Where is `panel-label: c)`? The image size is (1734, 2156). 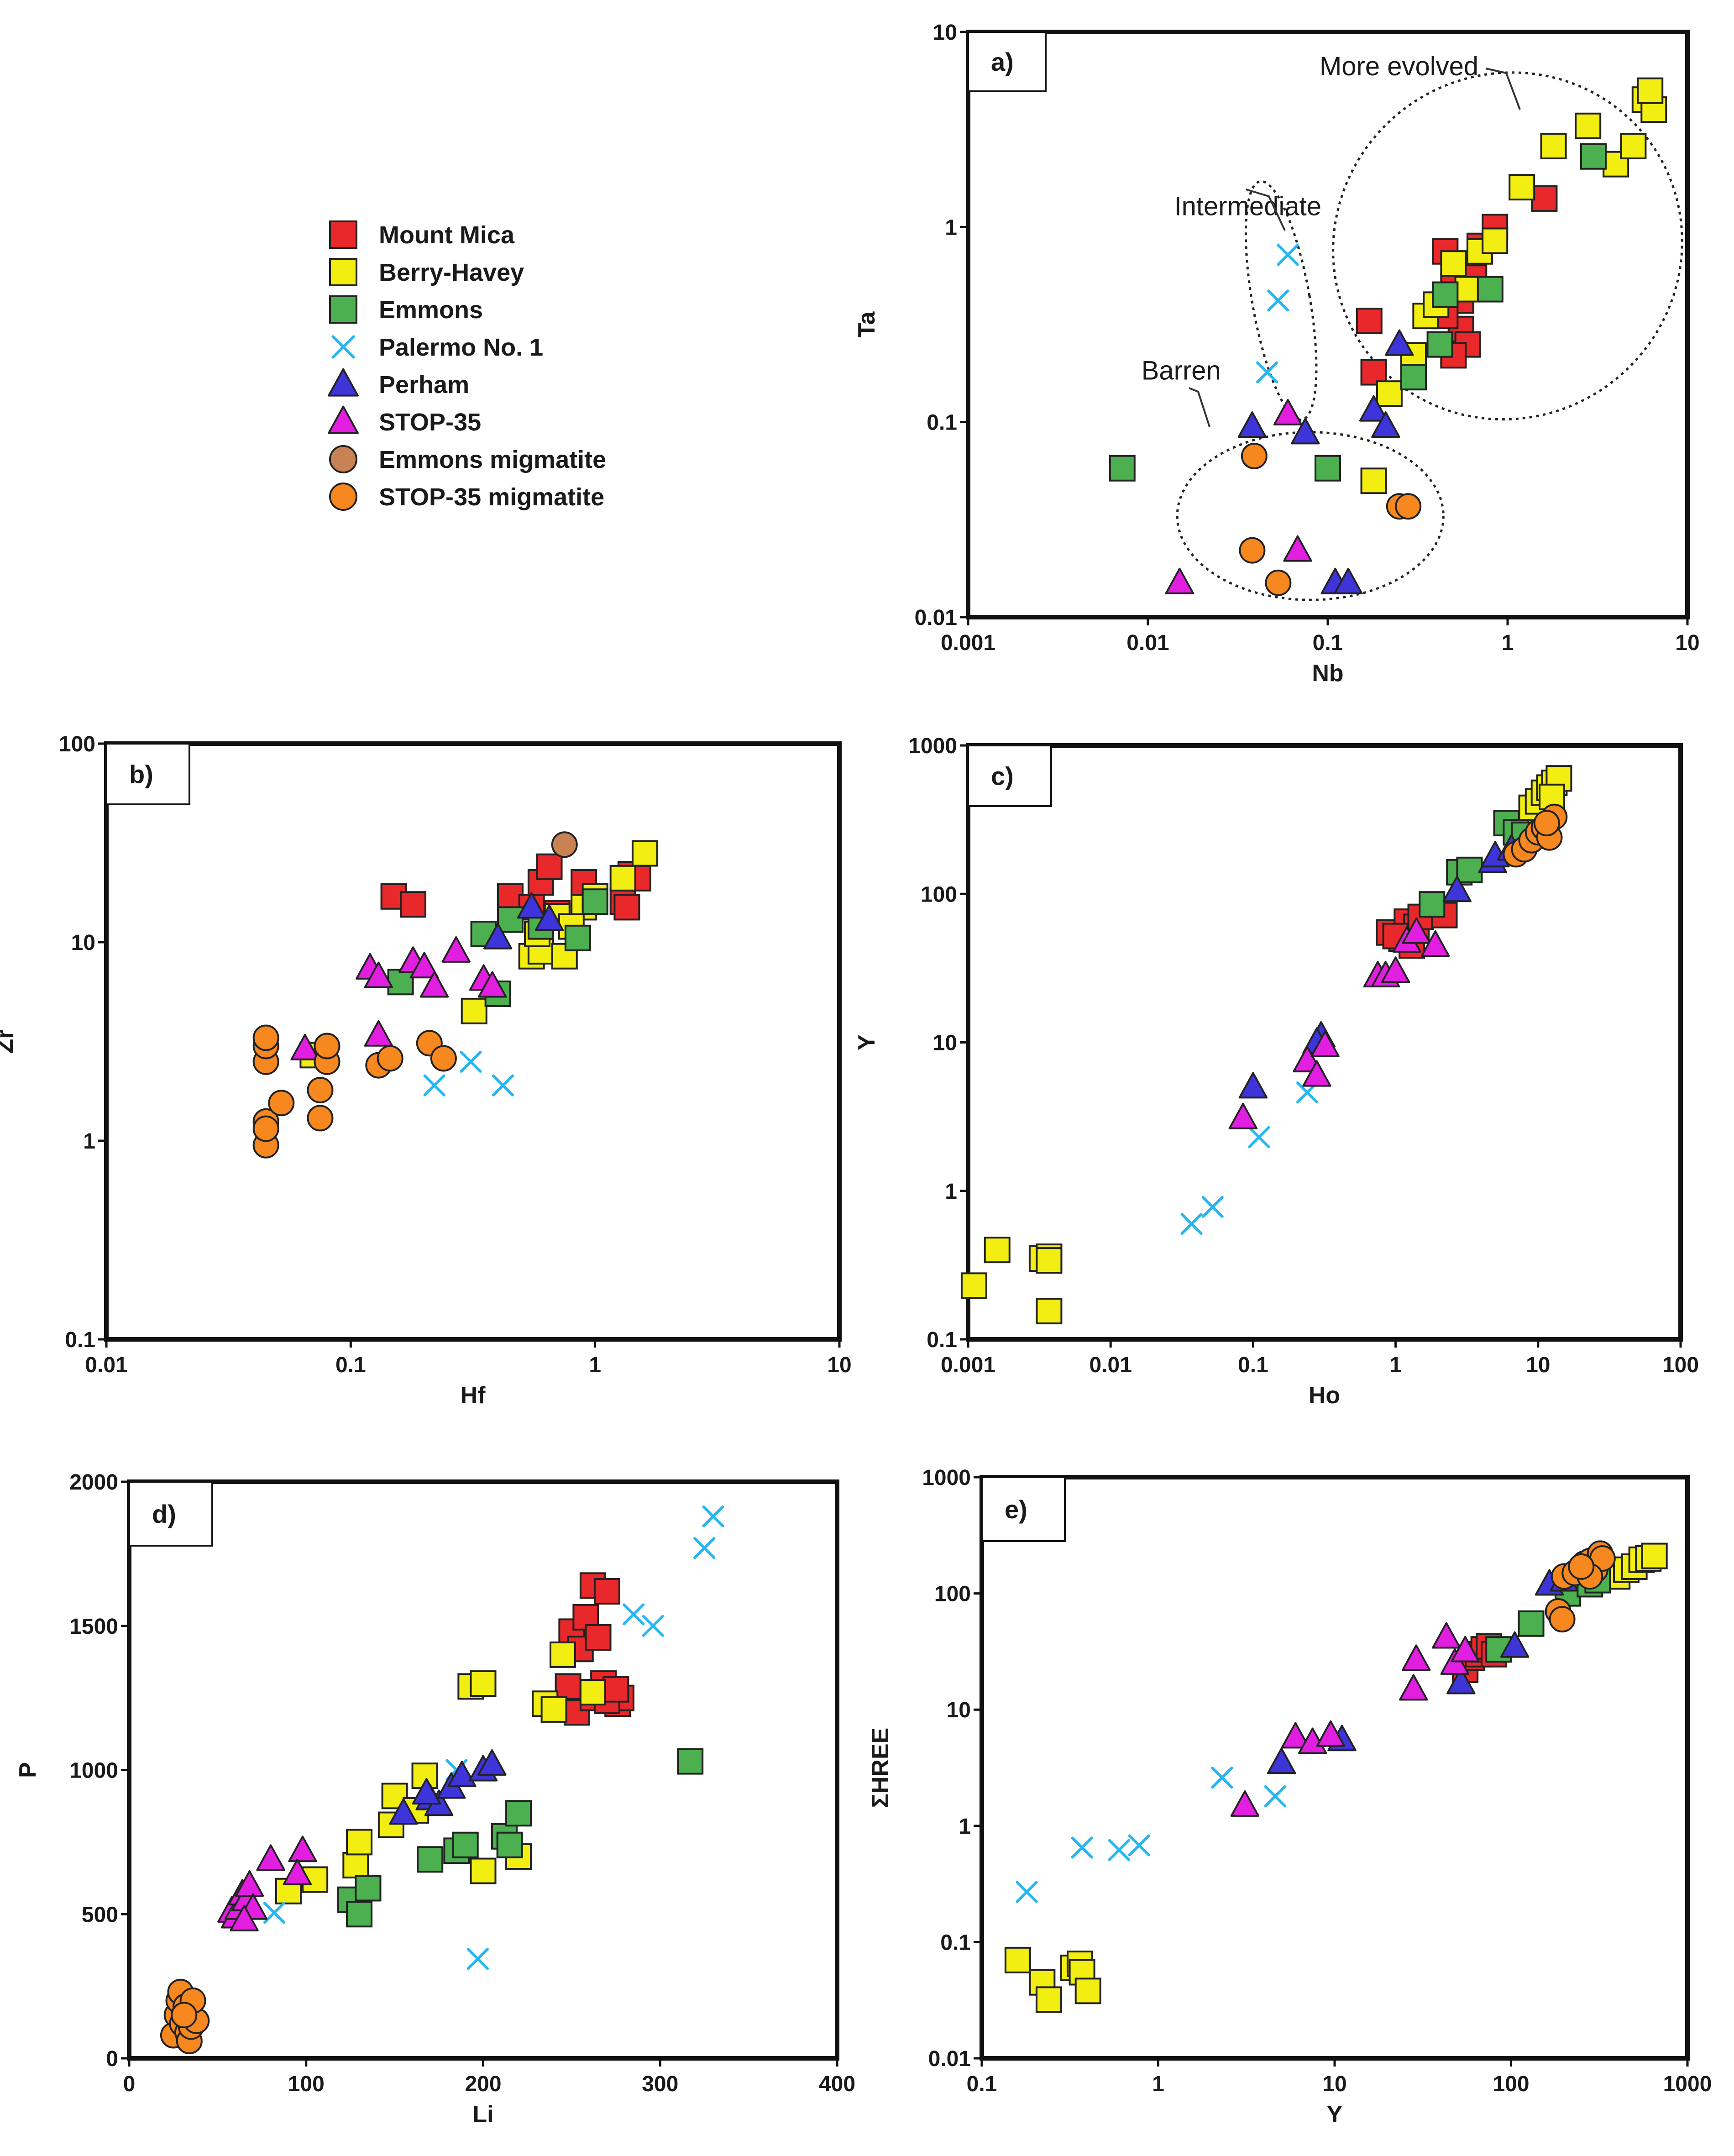
panel-label: c) is located at coordinates (1002, 776).